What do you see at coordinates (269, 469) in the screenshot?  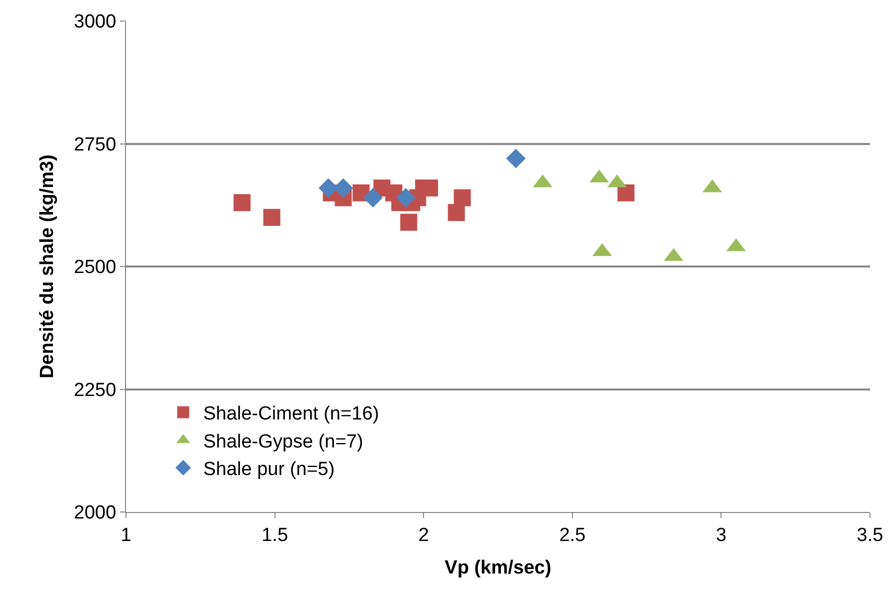 I see `legend-label: Shale pur (n=5)` at bounding box center [269, 469].